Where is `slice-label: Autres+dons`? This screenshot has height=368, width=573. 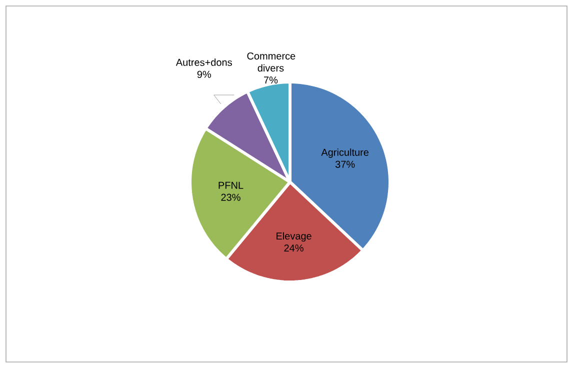 slice-label: Autres+dons is located at coordinates (204, 62).